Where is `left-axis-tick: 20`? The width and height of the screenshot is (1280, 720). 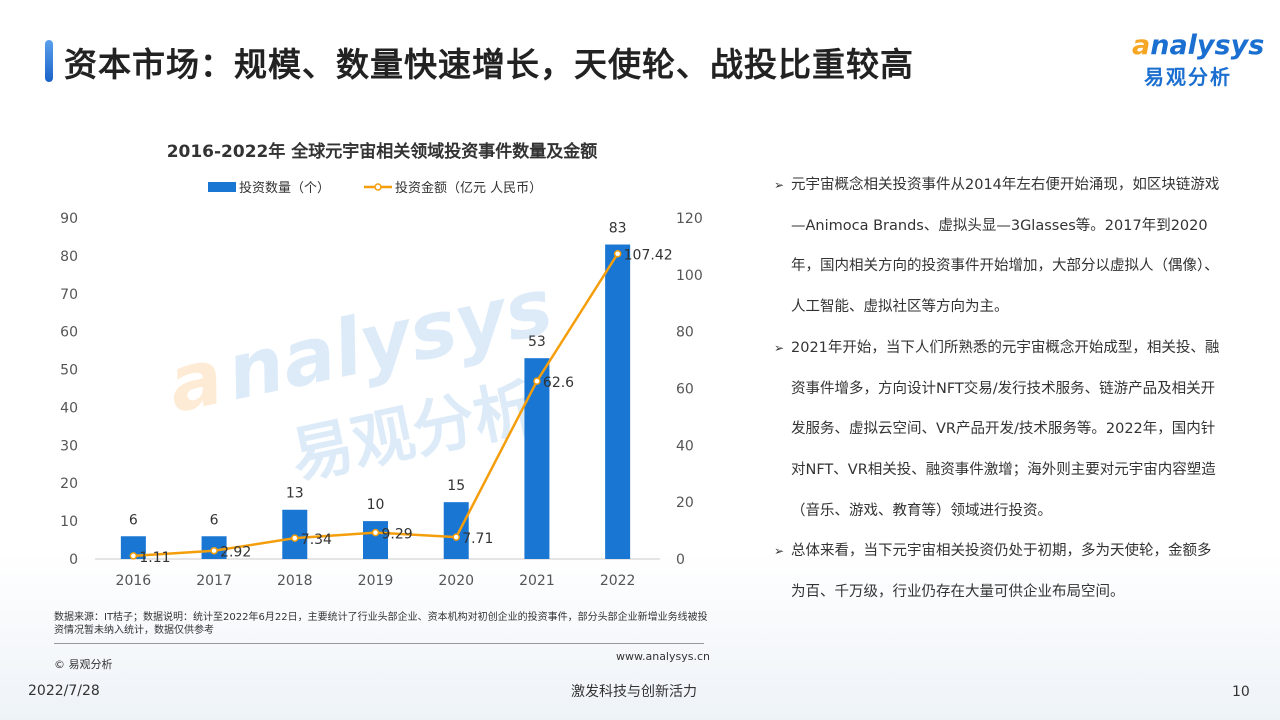
left-axis-tick: 20 is located at coordinates (69, 484).